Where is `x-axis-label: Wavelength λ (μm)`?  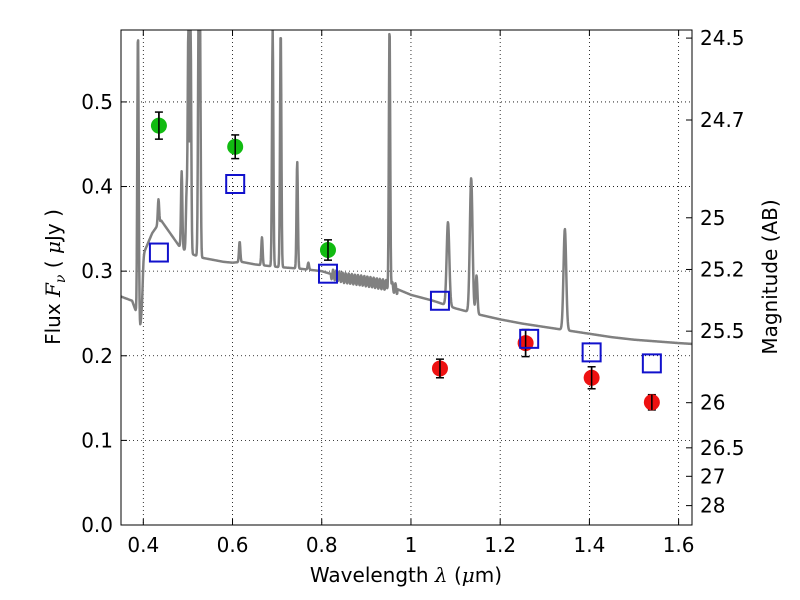 x-axis-label: Wavelength λ (μm) is located at coordinates (406, 575).